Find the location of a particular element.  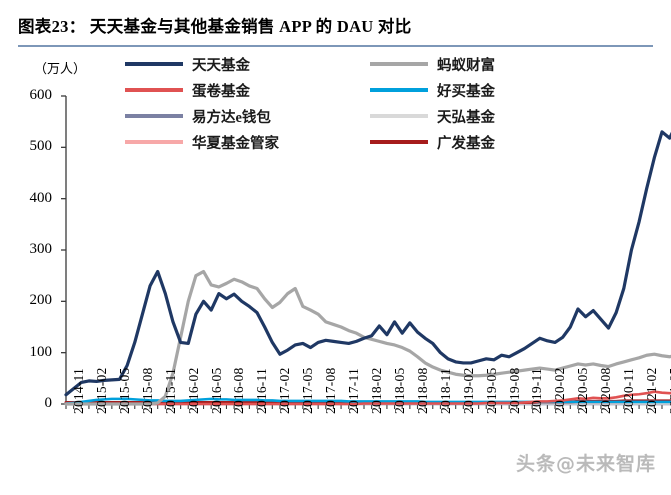

x-tick-label: 2018-05 is located at coordinates (399, 390).